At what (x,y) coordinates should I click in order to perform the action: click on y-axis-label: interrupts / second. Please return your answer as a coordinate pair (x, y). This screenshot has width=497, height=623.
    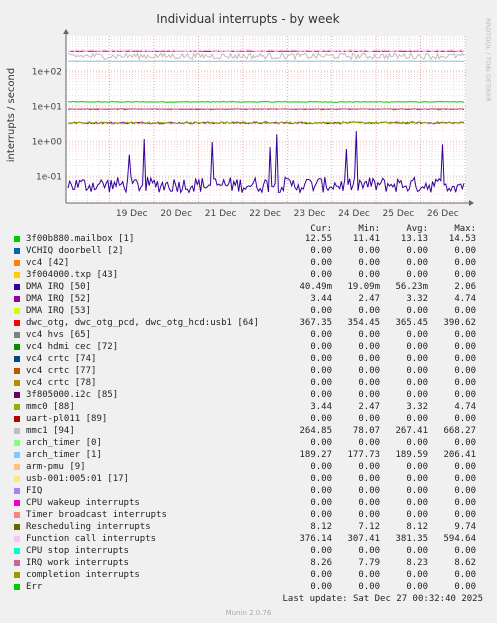
    Looking at the image, I should click on (11, 115).